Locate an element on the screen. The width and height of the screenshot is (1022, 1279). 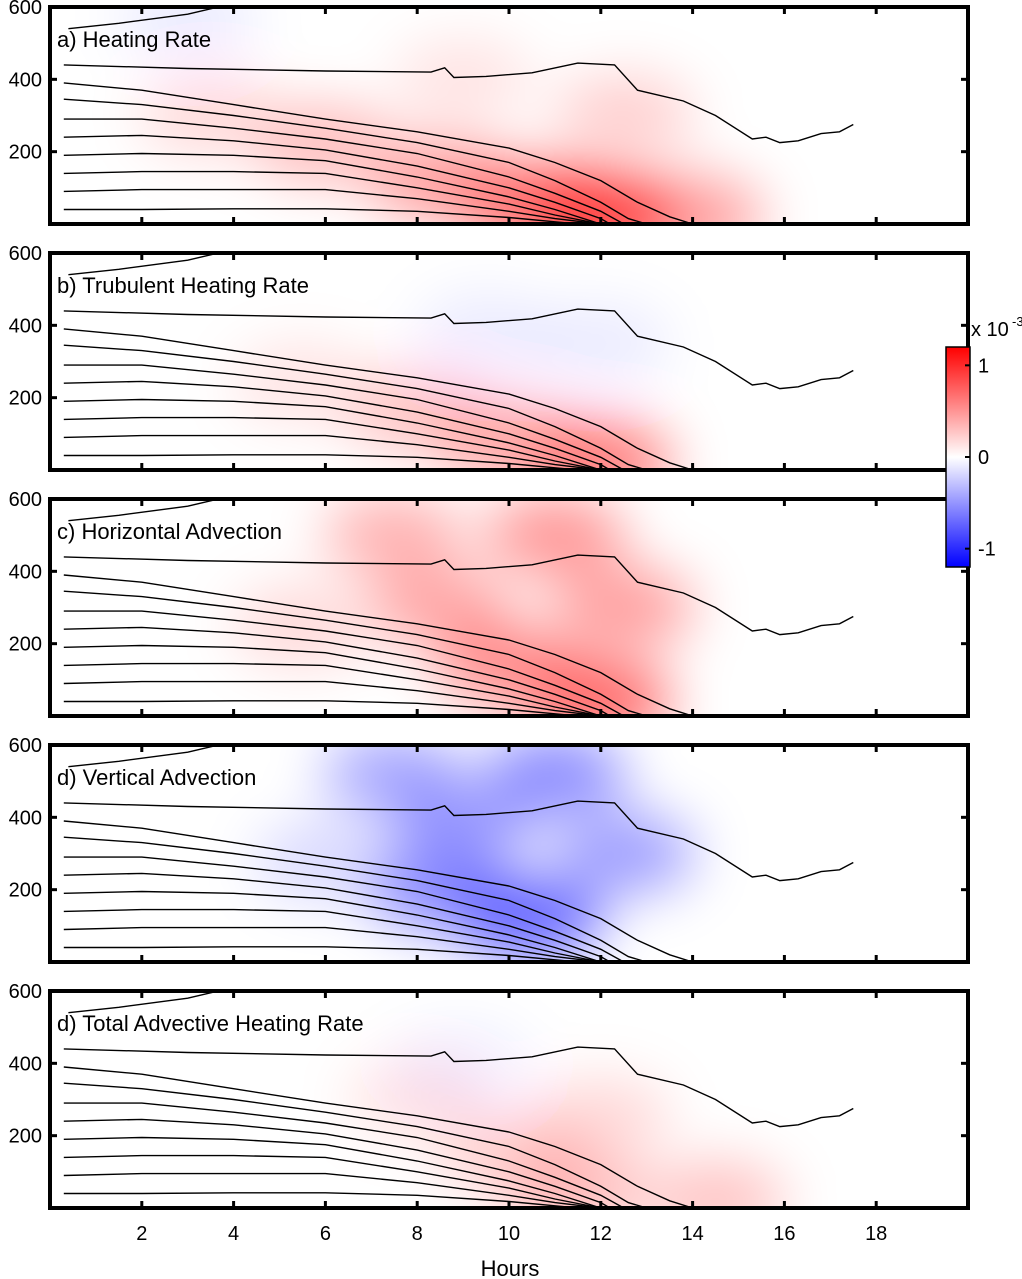
x-tick-label: 6 is located at coordinates (325, 1234).